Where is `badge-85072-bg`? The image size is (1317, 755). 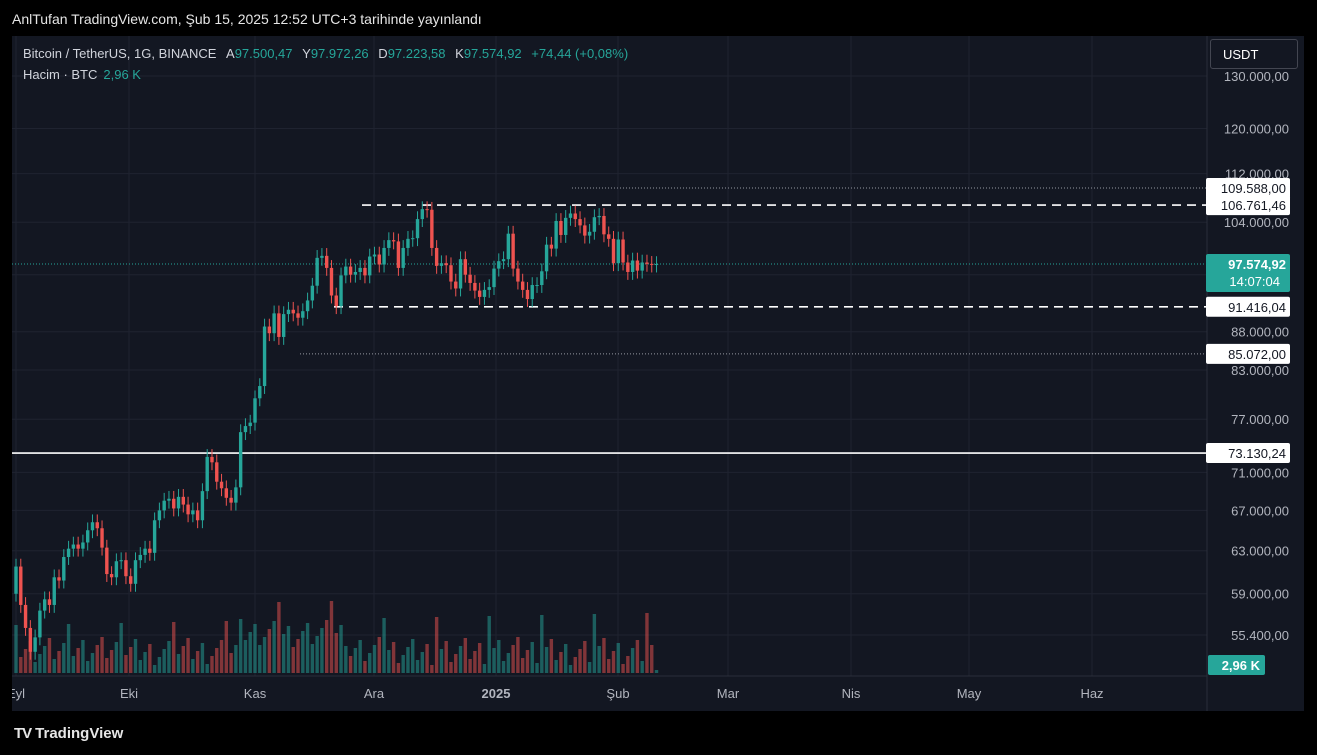
badge-85072-bg is located at coordinates (1248, 353).